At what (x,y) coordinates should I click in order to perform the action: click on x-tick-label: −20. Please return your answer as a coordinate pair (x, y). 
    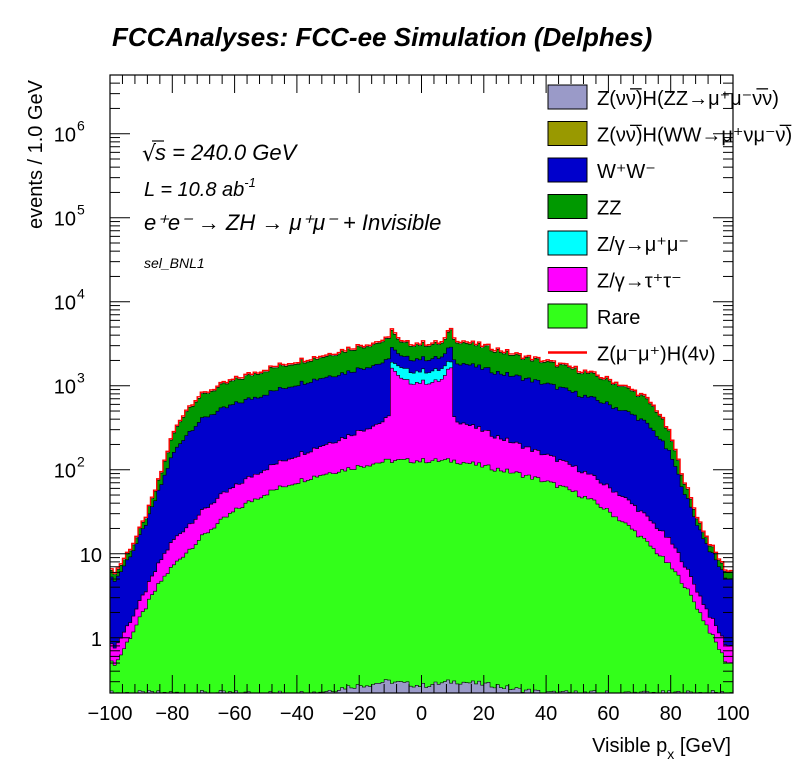
    Looking at the image, I should click on (359, 714).